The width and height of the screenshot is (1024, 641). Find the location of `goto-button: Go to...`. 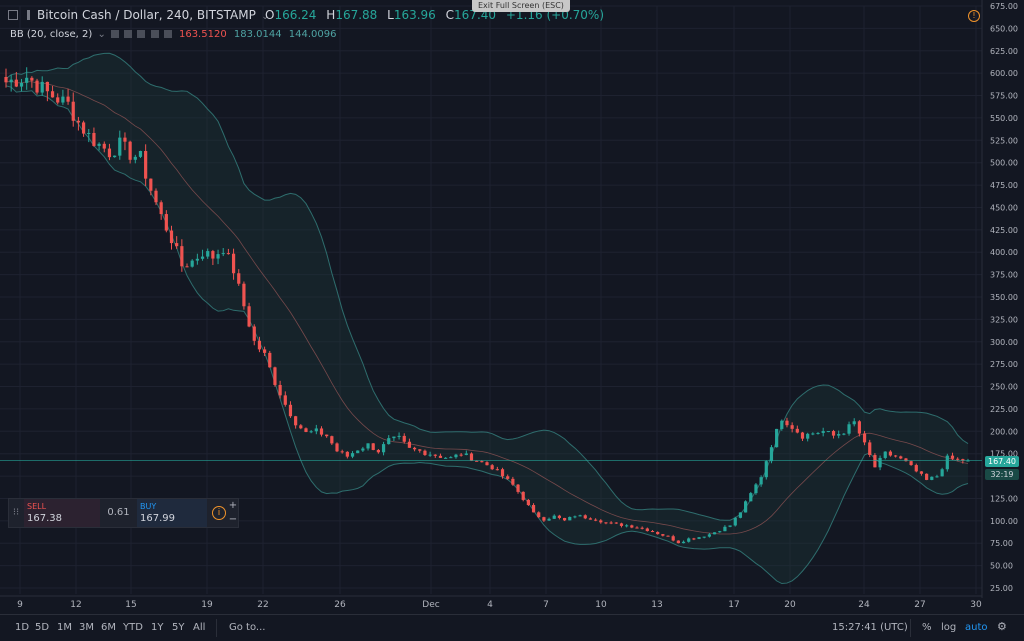

goto-button: Go to... is located at coordinates (247, 627).